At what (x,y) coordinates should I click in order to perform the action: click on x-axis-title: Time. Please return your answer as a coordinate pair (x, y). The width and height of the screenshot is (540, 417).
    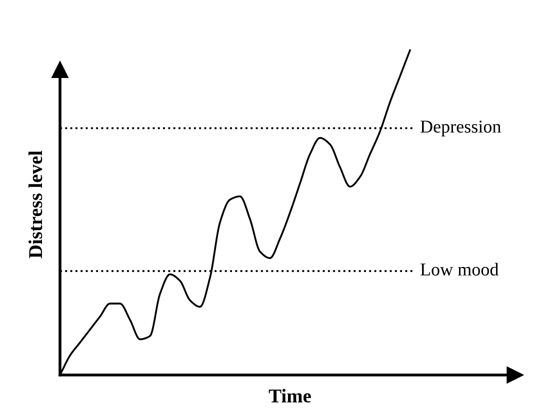
    Looking at the image, I should click on (289, 395).